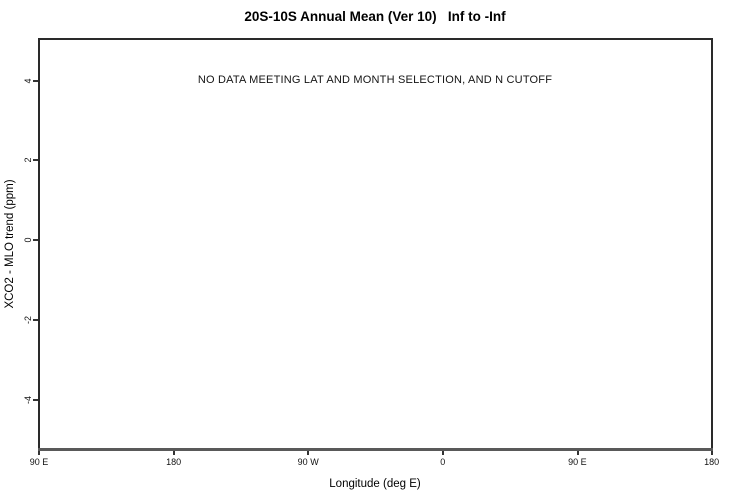 The height and width of the screenshot is (500, 750). What do you see at coordinates (10, 244) in the screenshot?
I see `y-axis-title: XCO2 - MLO trend (ppm)` at bounding box center [10, 244].